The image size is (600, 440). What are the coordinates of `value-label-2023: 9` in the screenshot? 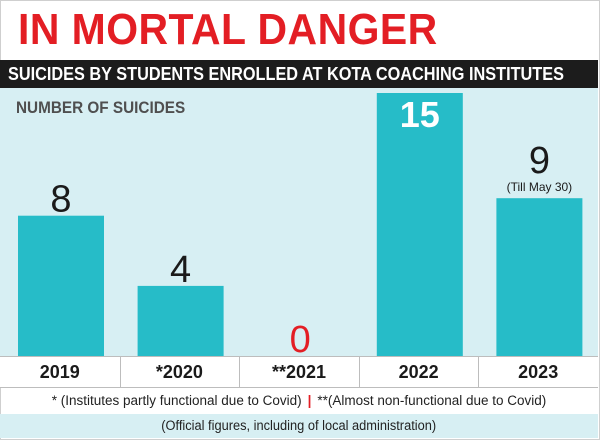 It's located at (539, 161).